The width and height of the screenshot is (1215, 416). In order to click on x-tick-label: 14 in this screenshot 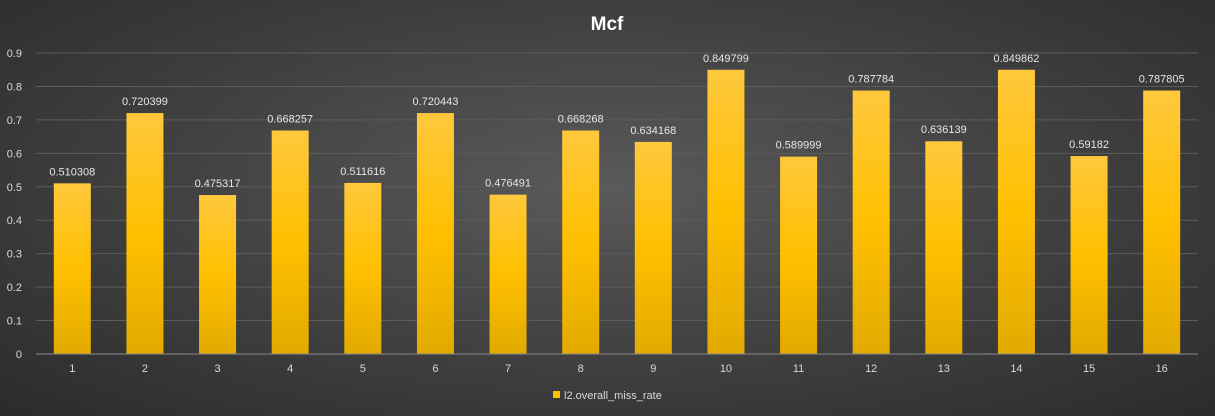, I will do `click(1016, 369)`.